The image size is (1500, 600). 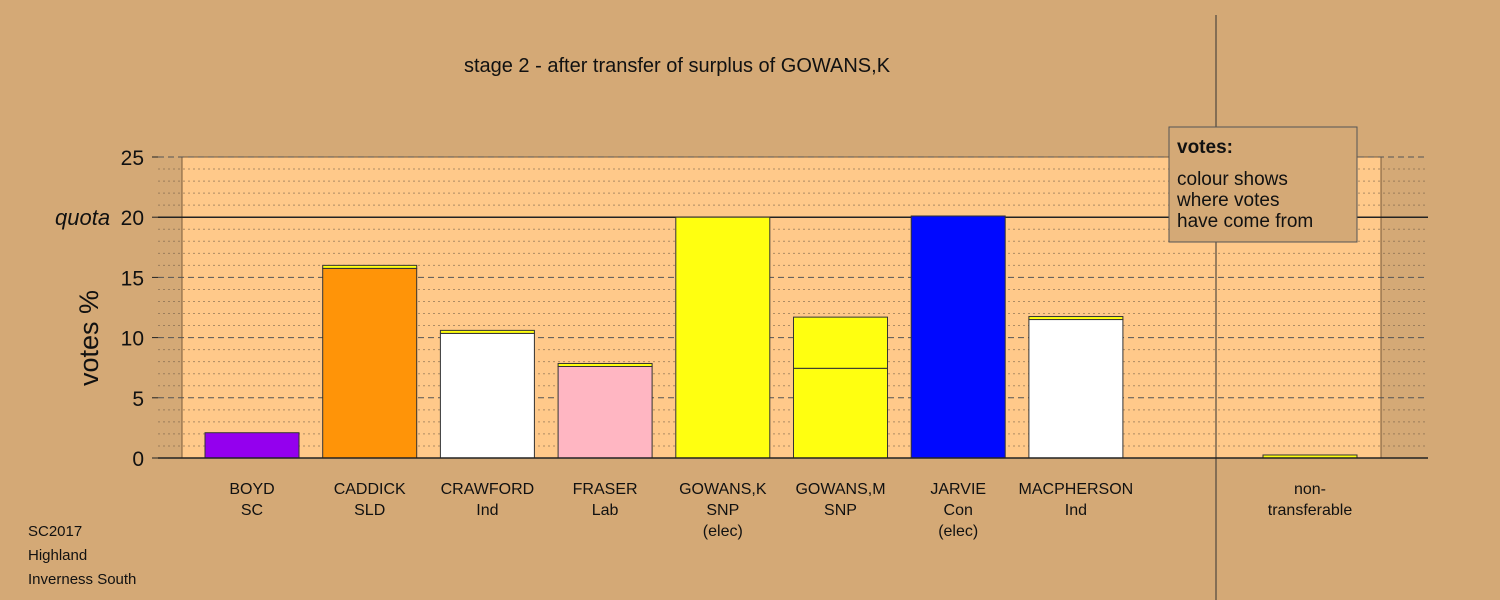 I want to click on x-category-label: JARVIE, so click(x=958, y=489).